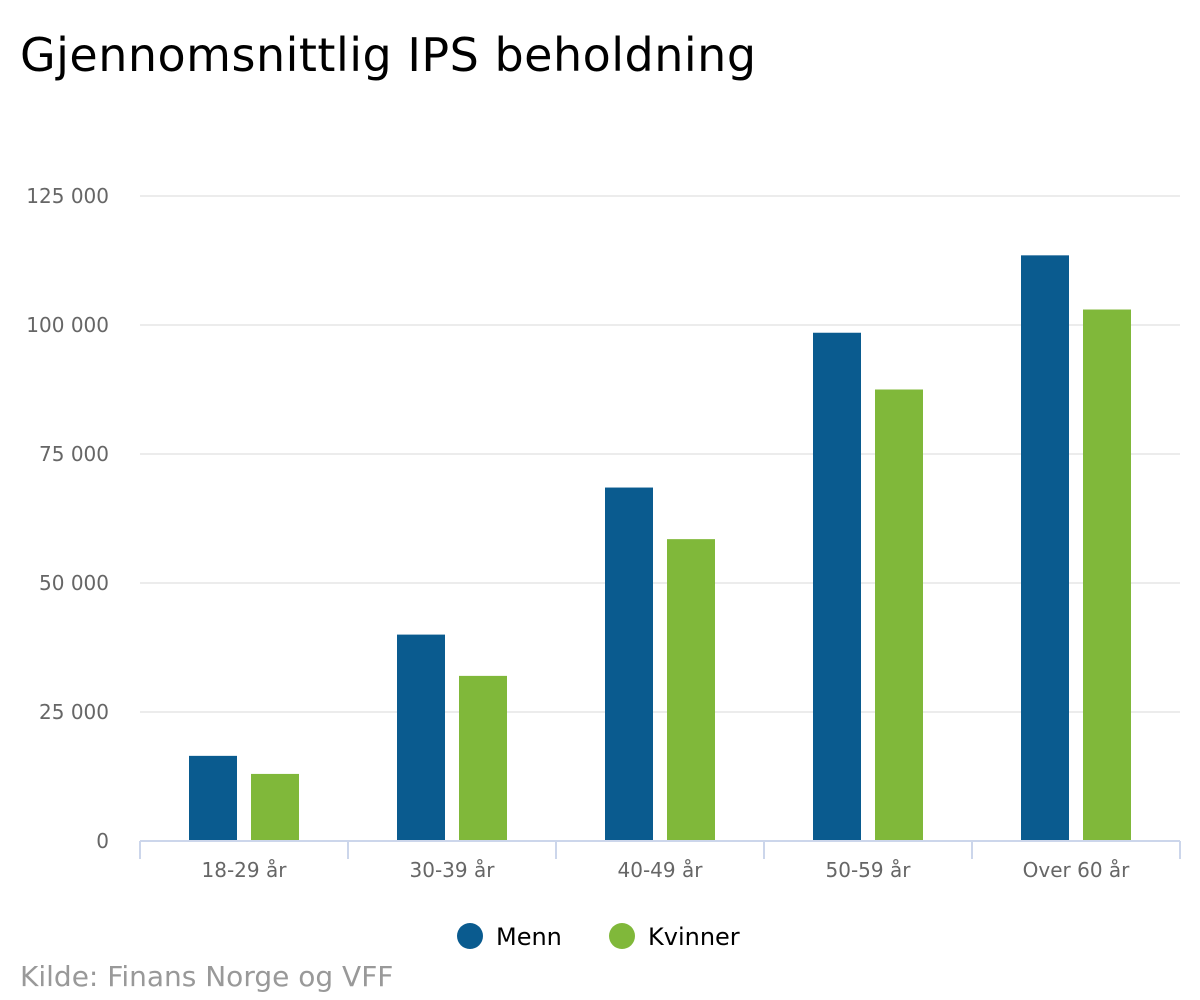 The image size is (1200, 1000). Describe the element at coordinates (453, 870) in the screenshot. I see `x-tick-label: 30-39 år` at that location.